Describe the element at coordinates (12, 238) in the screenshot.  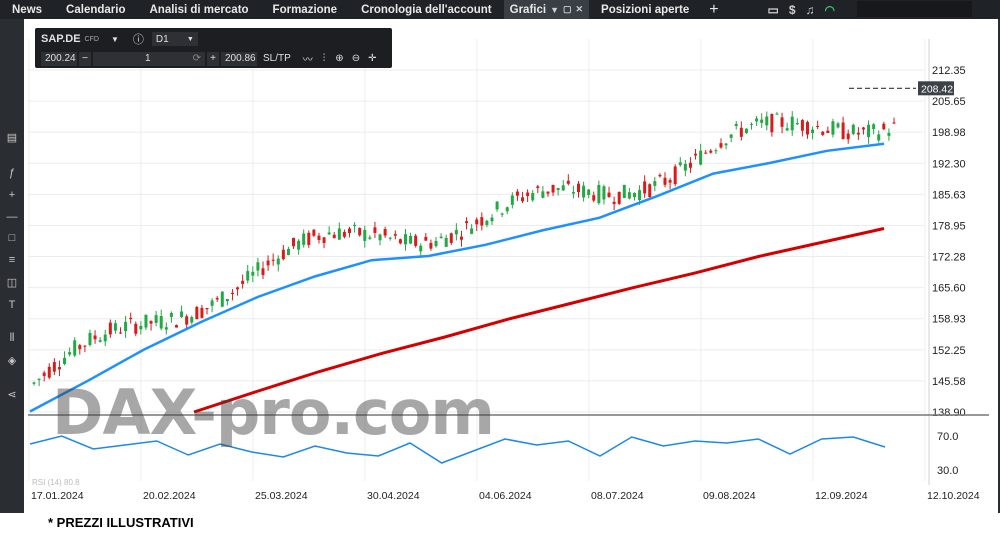
I see `rectangle-tool-icon: □` at that location.